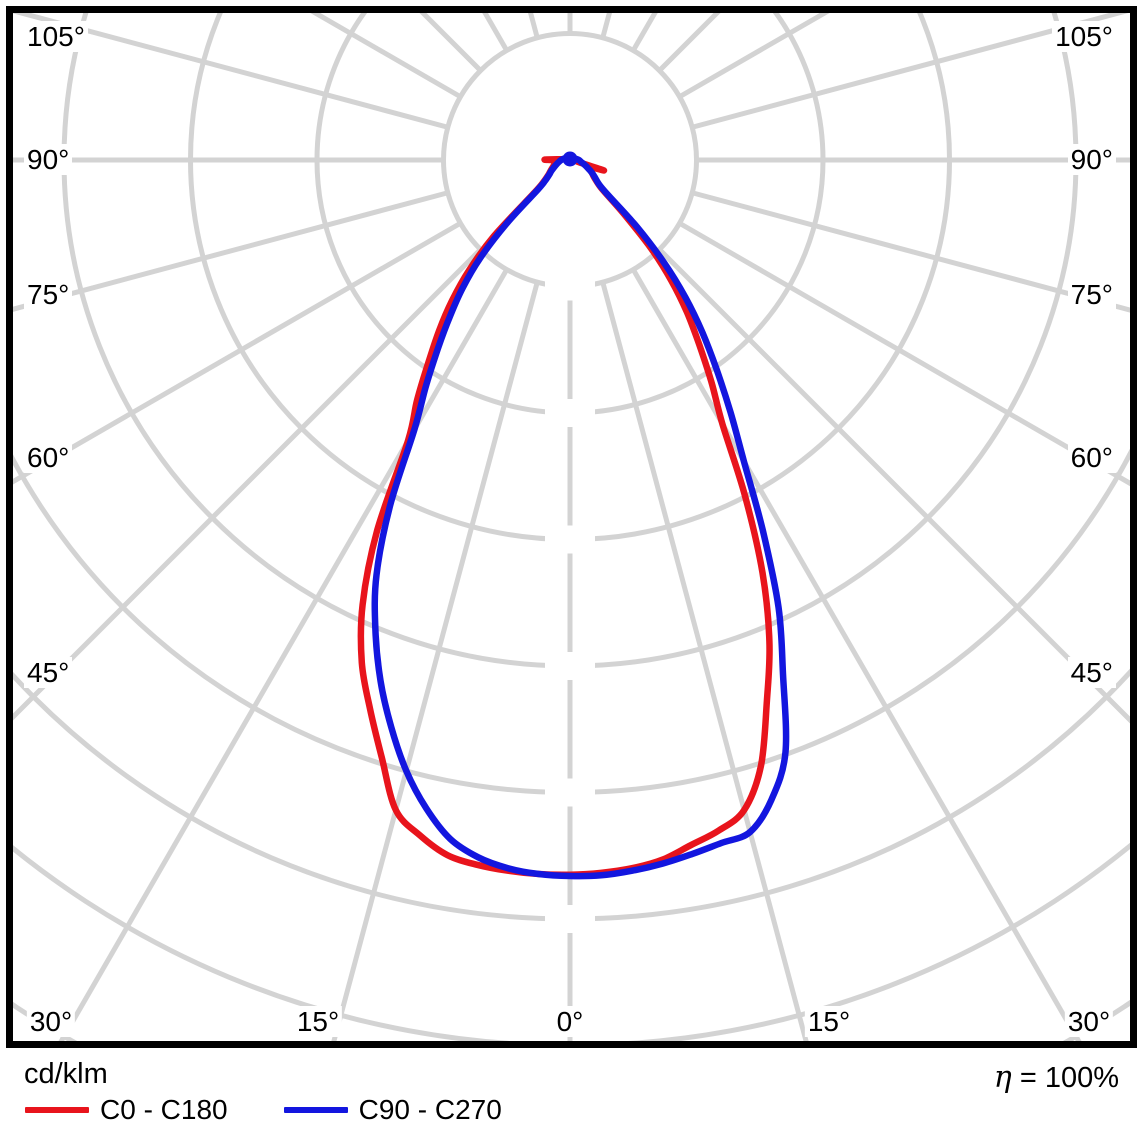 The image size is (1143, 1143). What do you see at coordinates (1091, 295) in the screenshot?
I see `angle-label-right-75: 75°` at bounding box center [1091, 295].